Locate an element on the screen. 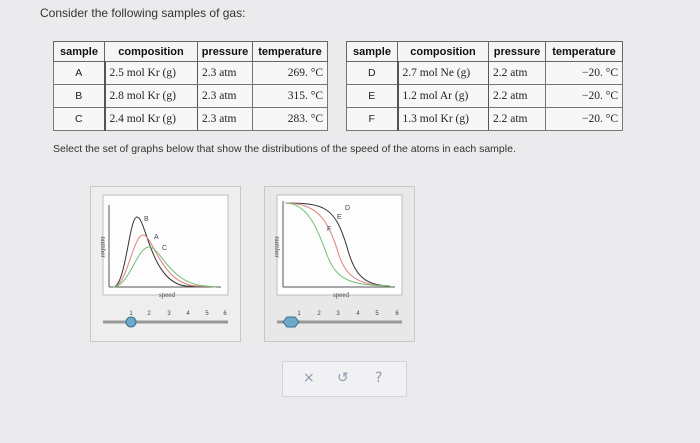  curve-label-f: F is located at coordinates (329, 229).